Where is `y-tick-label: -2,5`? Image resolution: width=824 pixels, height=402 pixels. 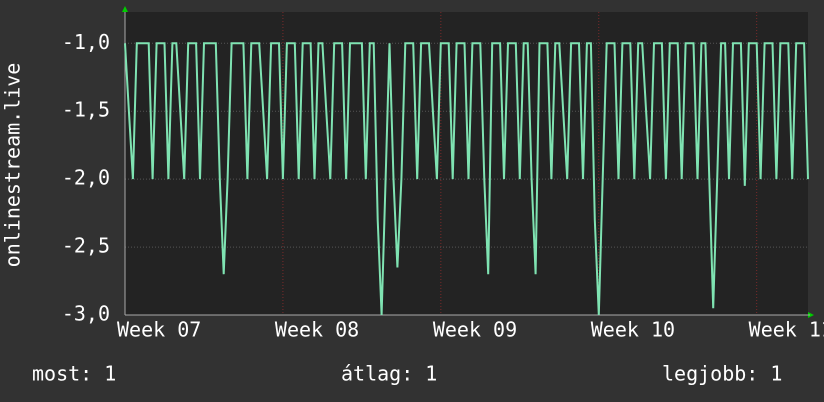 y-tick-label: -2,5 is located at coordinates (86, 246).